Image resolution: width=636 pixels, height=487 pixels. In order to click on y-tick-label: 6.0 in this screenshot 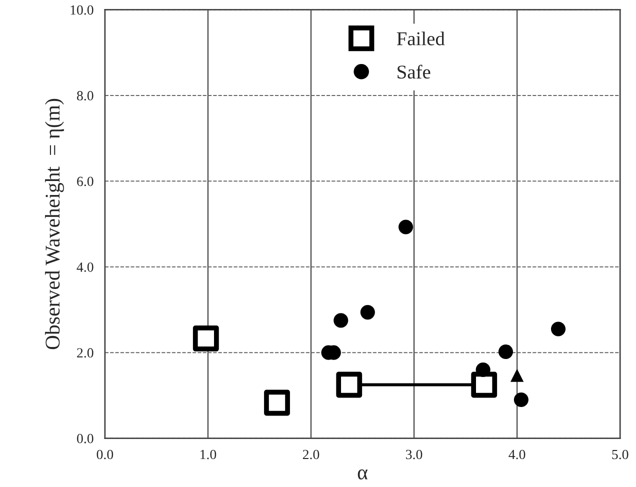, I will do `click(85, 181)`.